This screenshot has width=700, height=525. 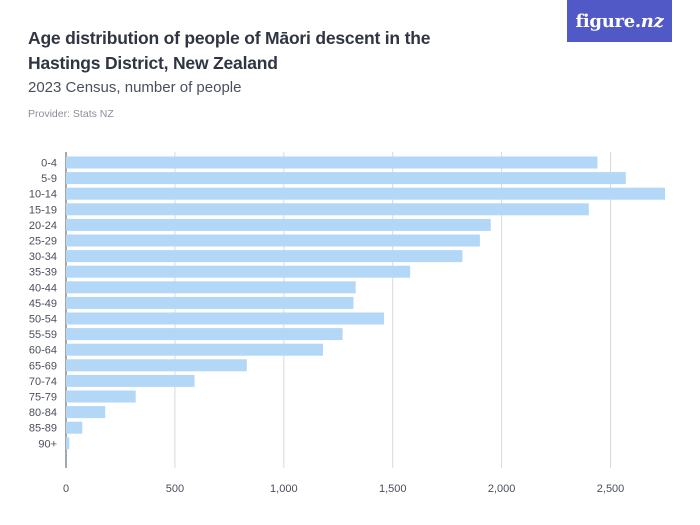 I want to click on category-label: 40-44, so click(x=43, y=288).